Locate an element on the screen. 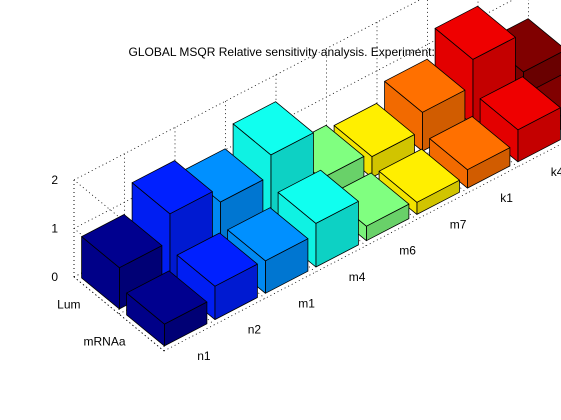  z-tick-label: 0 is located at coordinates (54, 277).